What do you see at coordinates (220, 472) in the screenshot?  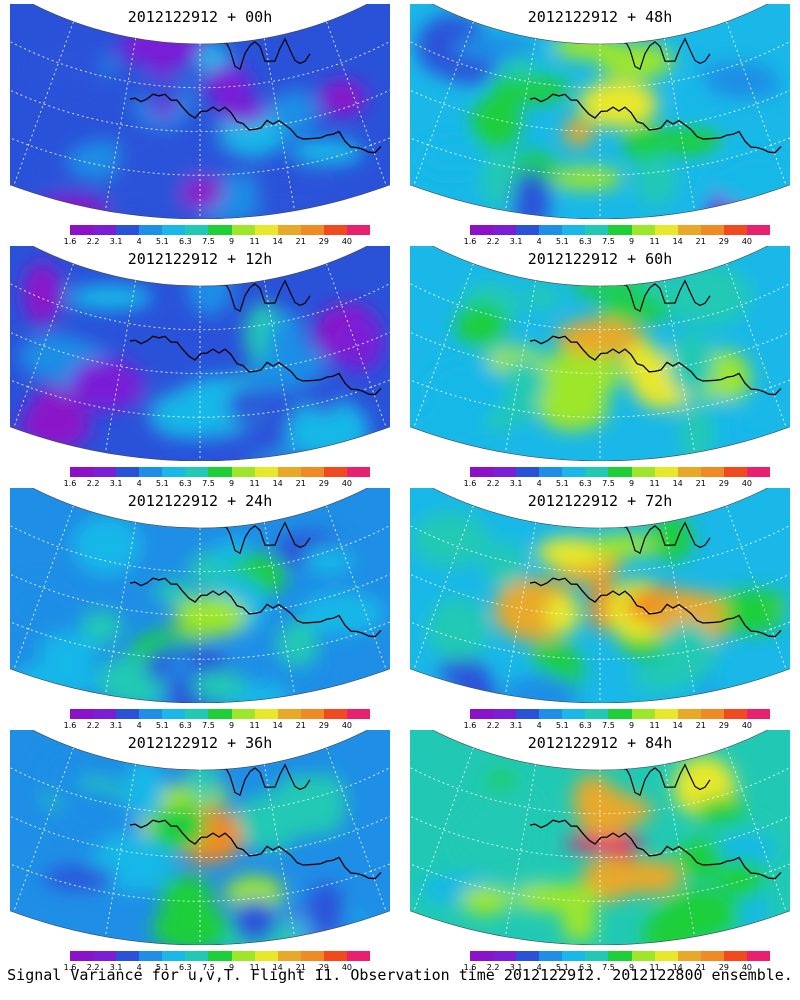 I see `colorbar` at bounding box center [220, 472].